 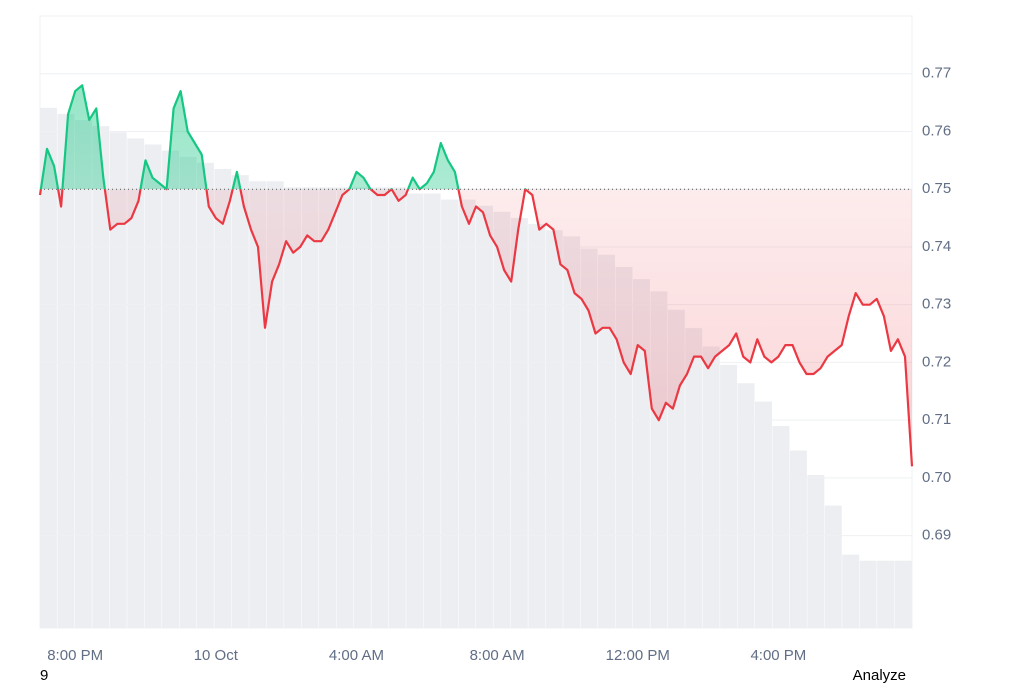 I want to click on y-tick-label: 0.69, so click(x=936, y=535).